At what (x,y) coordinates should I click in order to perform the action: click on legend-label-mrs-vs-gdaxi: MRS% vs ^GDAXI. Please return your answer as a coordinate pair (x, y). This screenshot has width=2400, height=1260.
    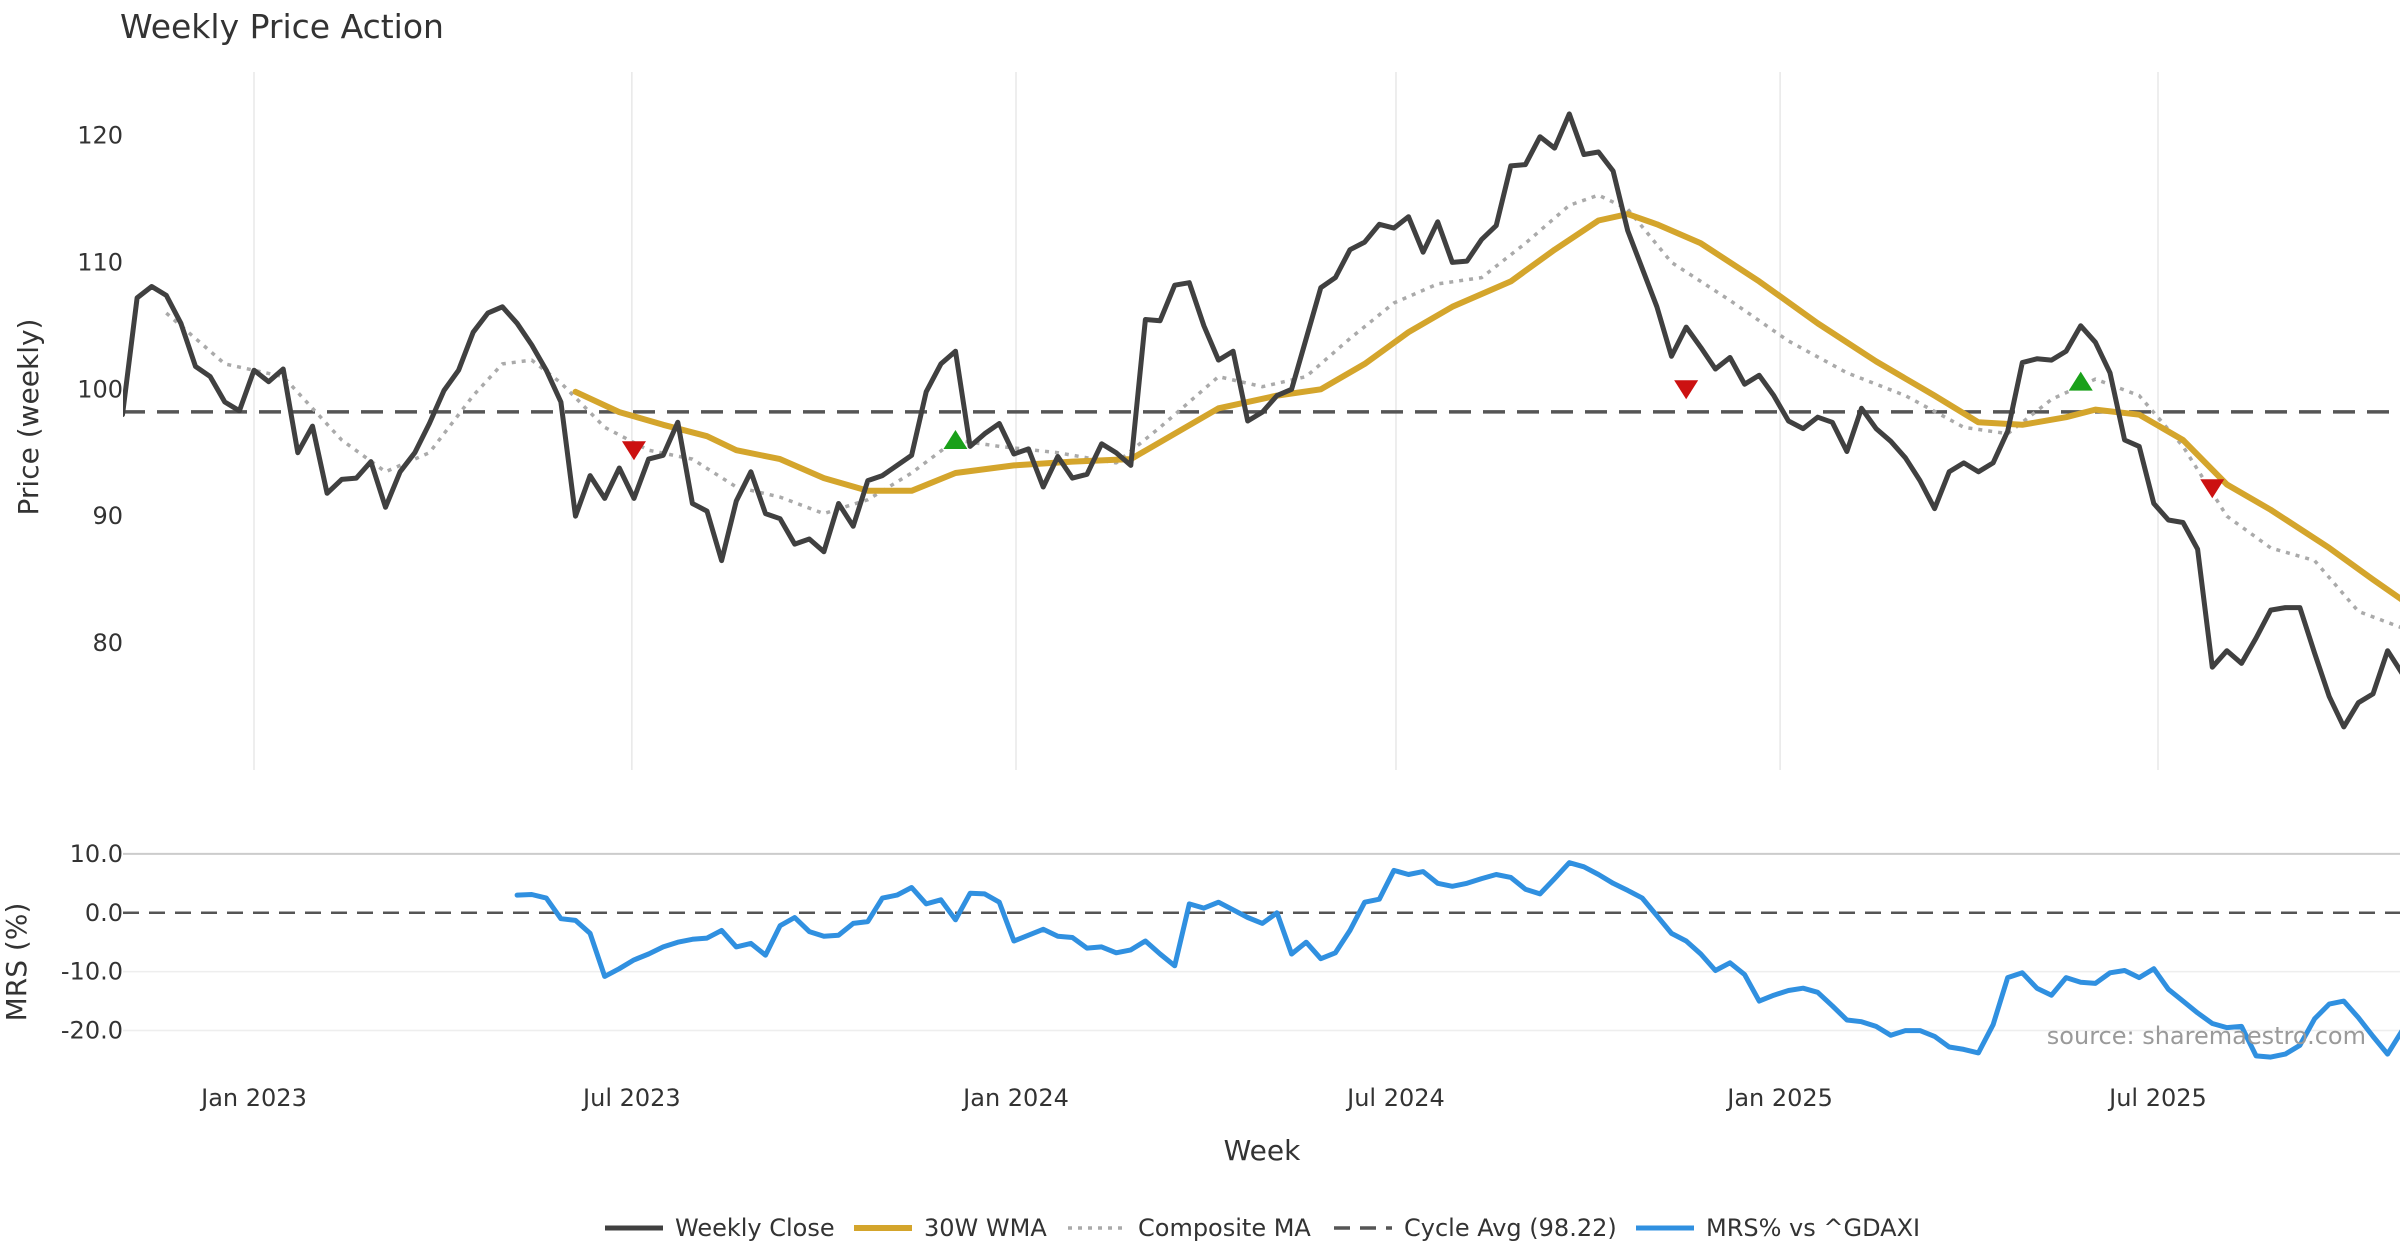
    Looking at the image, I should click on (1813, 1228).